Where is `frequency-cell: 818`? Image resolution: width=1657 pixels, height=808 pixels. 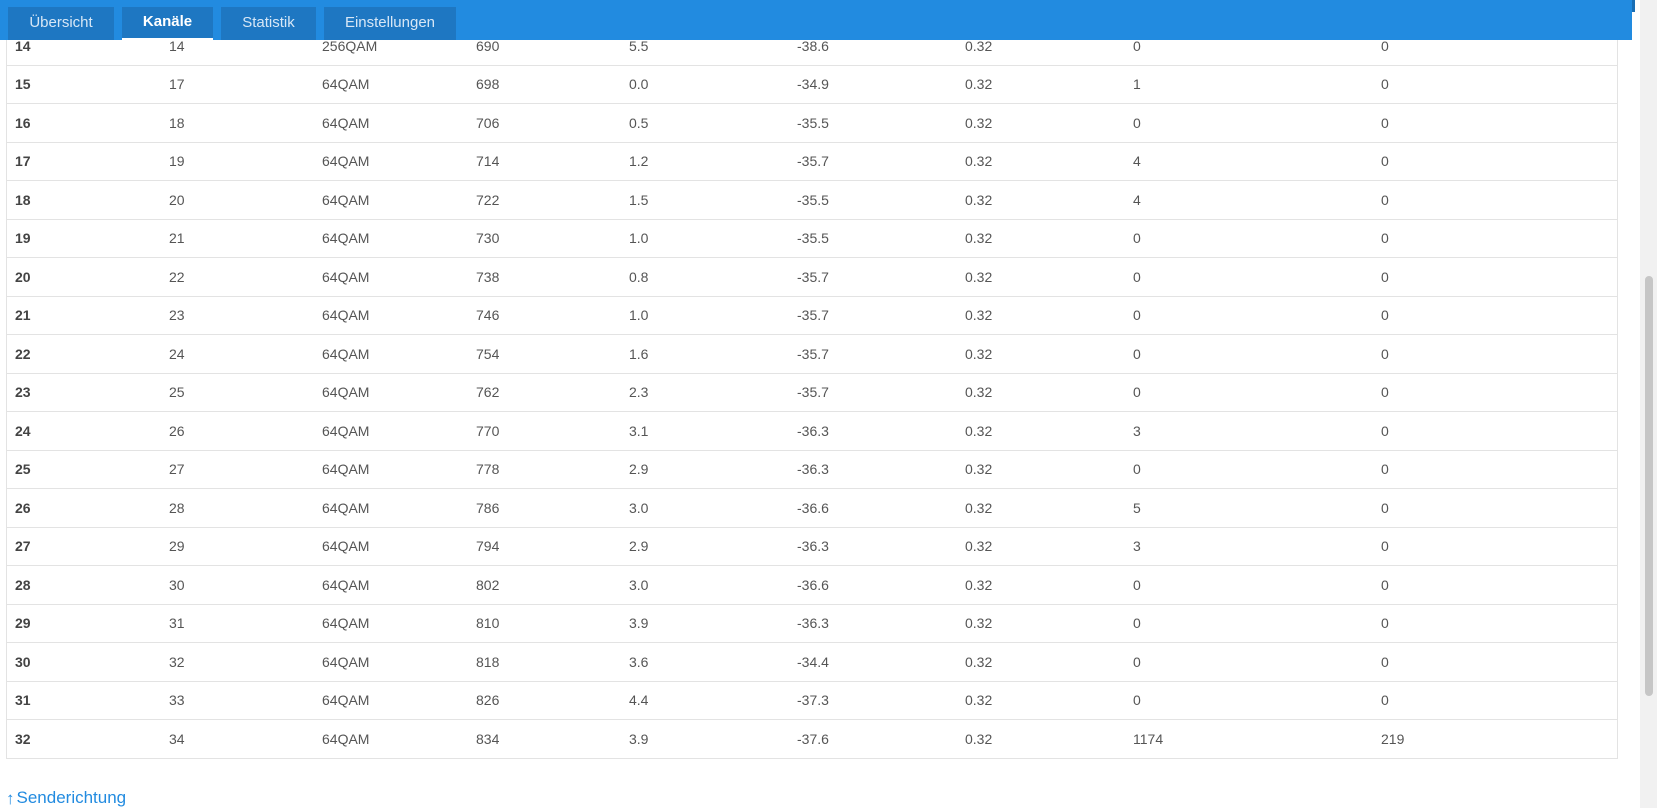 frequency-cell: 818 is located at coordinates (488, 661).